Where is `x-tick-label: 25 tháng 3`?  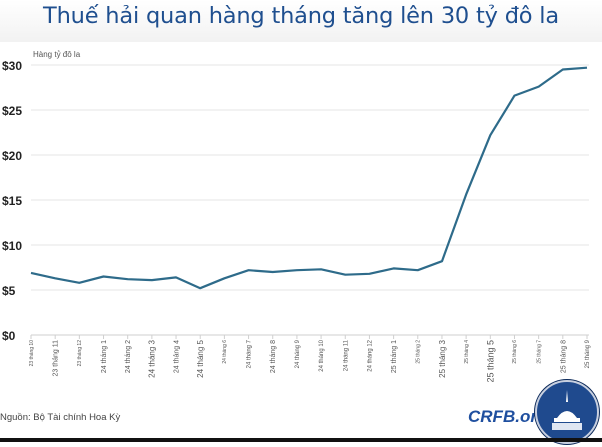 x-tick-label: 25 tháng 3 is located at coordinates (442, 358).